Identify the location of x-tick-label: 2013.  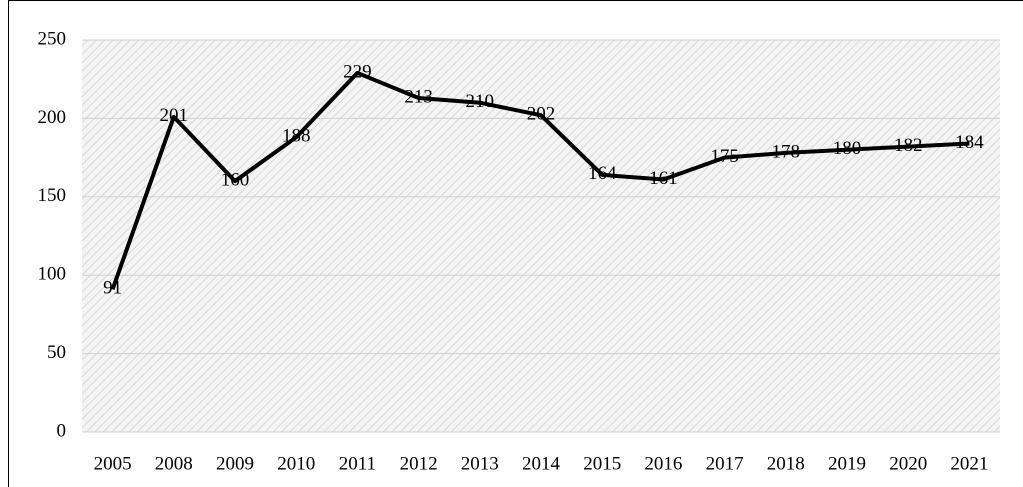
(480, 463).